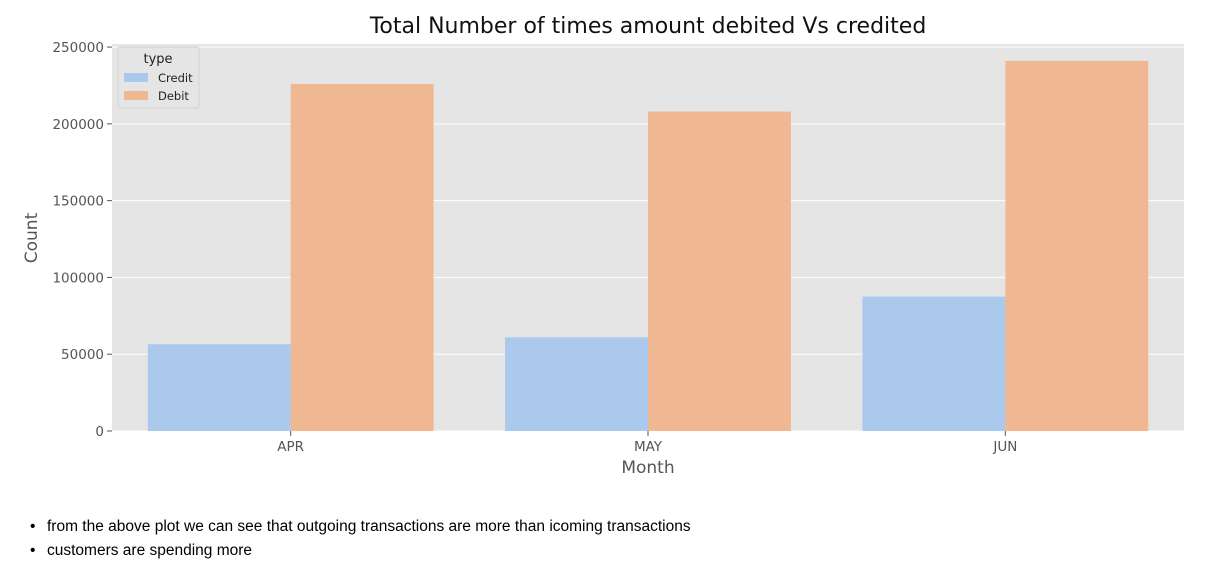 The height and width of the screenshot is (580, 1214). What do you see at coordinates (648, 447) in the screenshot?
I see `x-tick-label: MAY` at bounding box center [648, 447].